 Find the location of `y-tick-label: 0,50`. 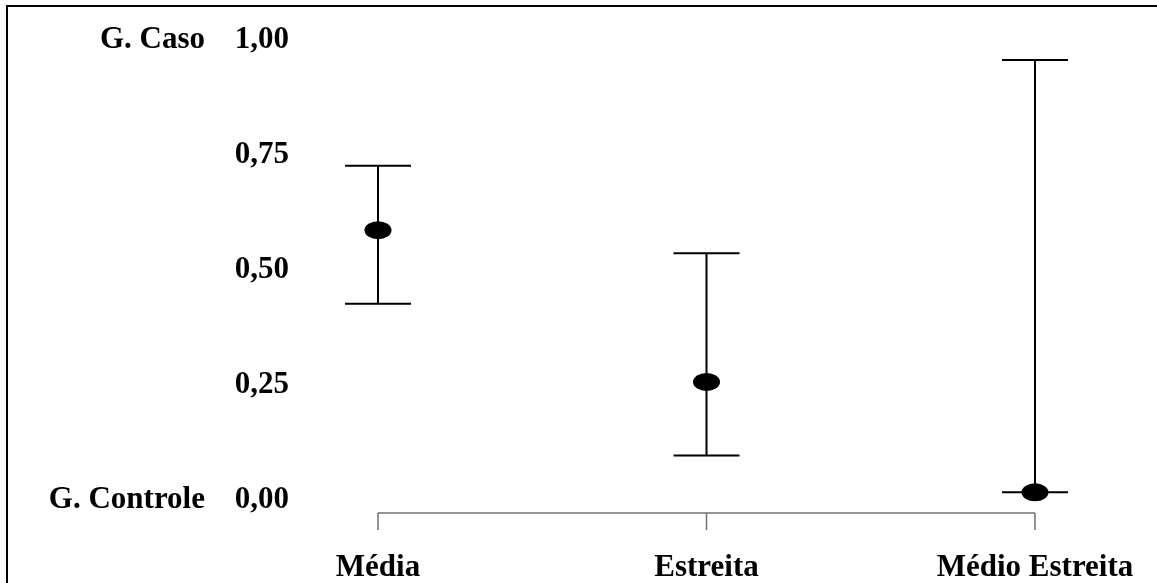

y-tick-label: 0,50 is located at coordinates (261, 267).